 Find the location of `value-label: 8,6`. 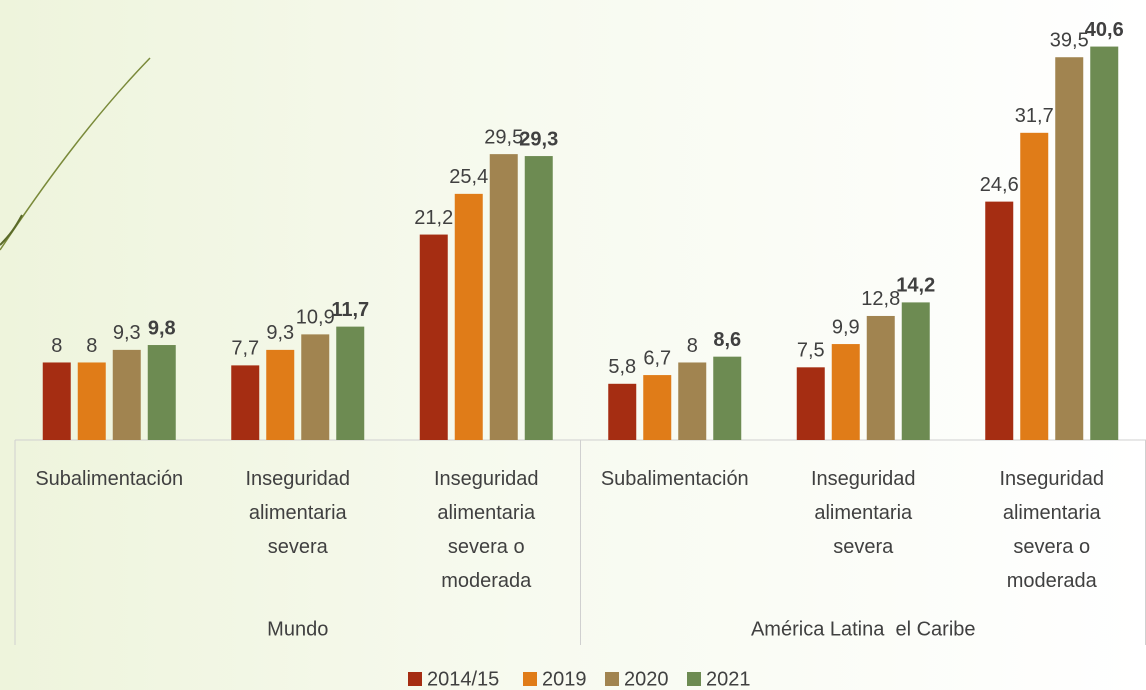

value-label: 8,6 is located at coordinates (727, 340).